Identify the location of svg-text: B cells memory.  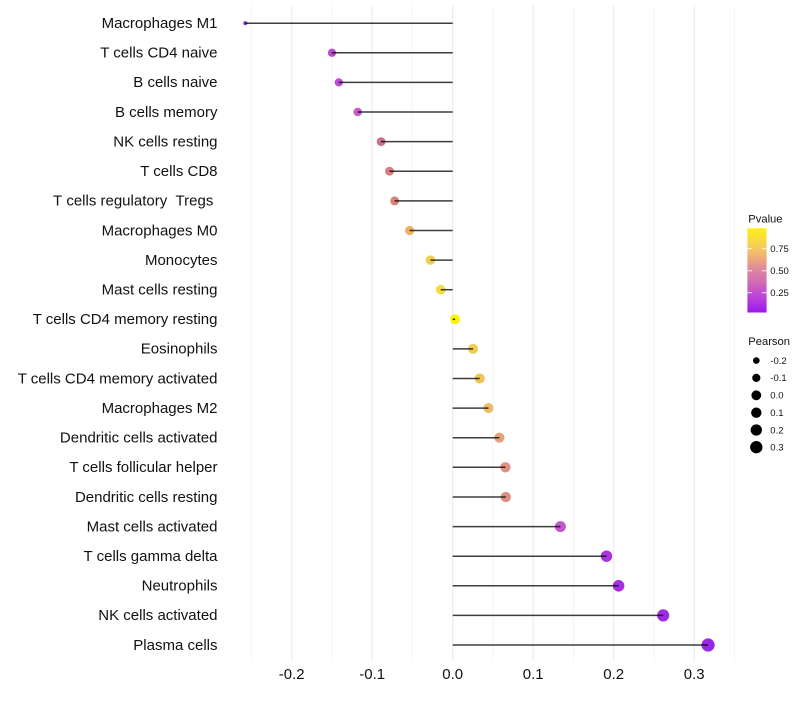
(166, 112).